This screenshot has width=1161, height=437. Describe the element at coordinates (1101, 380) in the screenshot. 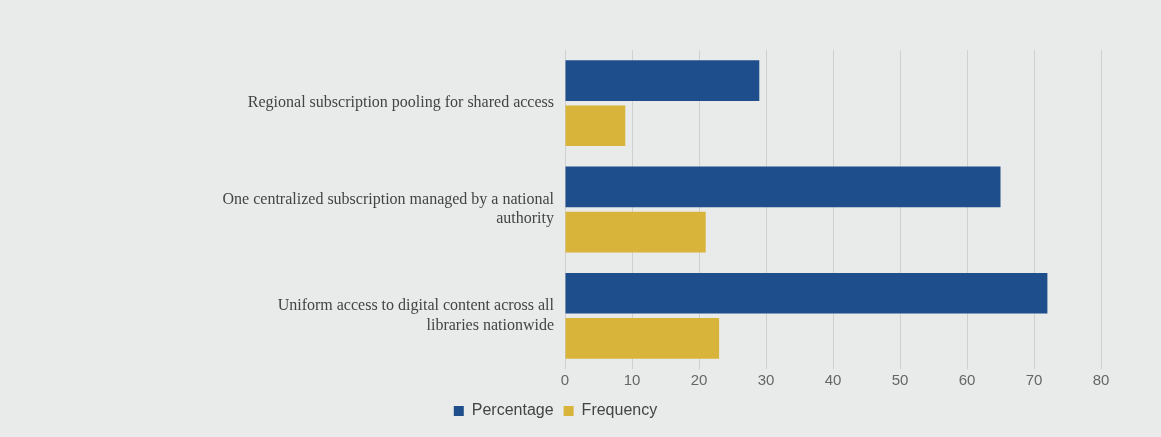

I see `x-tick-label: 80` at that location.